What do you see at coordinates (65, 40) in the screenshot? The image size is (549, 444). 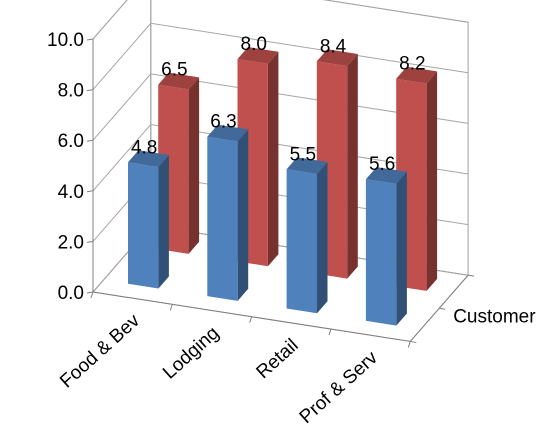 I see `y-tick-label: 10.0` at bounding box center [65, 40].